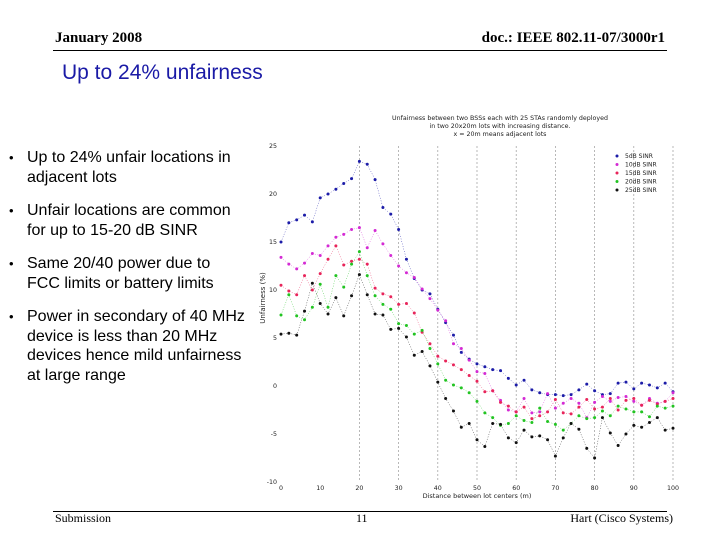 The width and height of the screenshot is (720, 540). I want to click on x-tick-label: 50, so click(477, 488).